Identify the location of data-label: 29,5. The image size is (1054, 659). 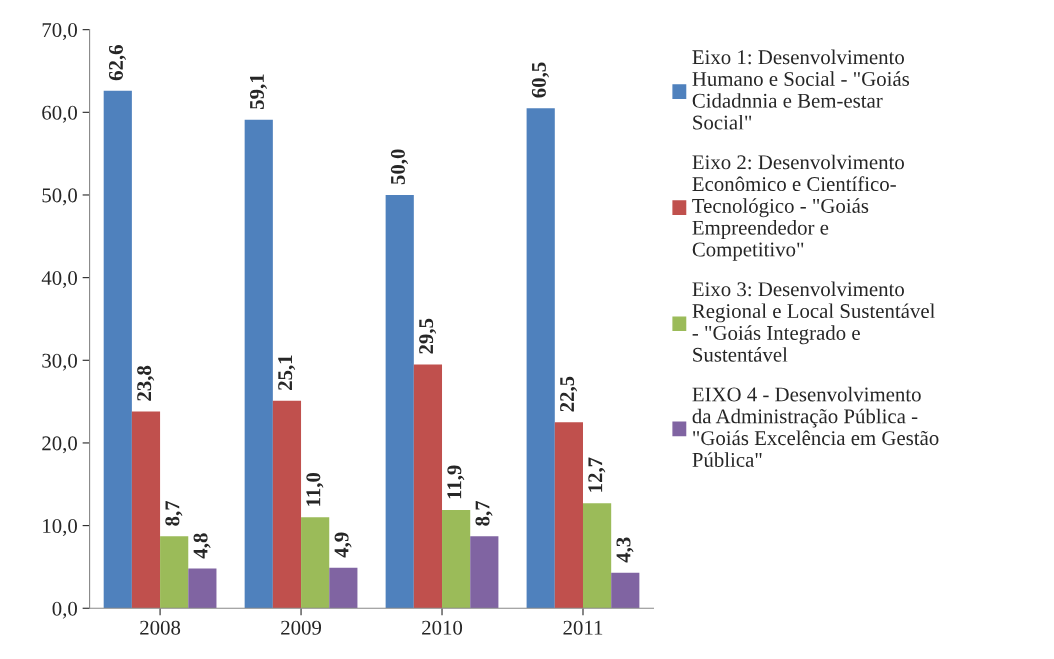
(428, 336).